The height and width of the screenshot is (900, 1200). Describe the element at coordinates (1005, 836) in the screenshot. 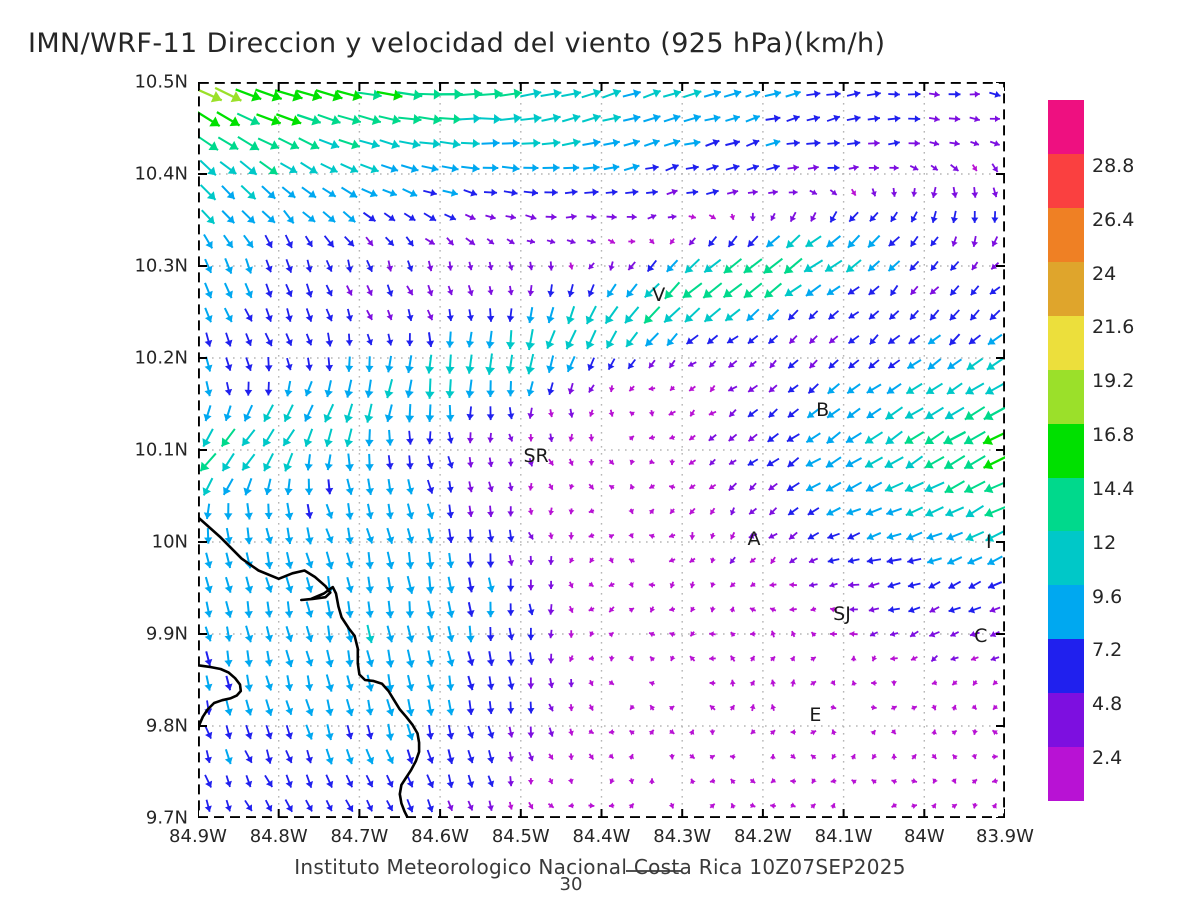

I see `x-axis-tick-label: 83.9W` at that location.